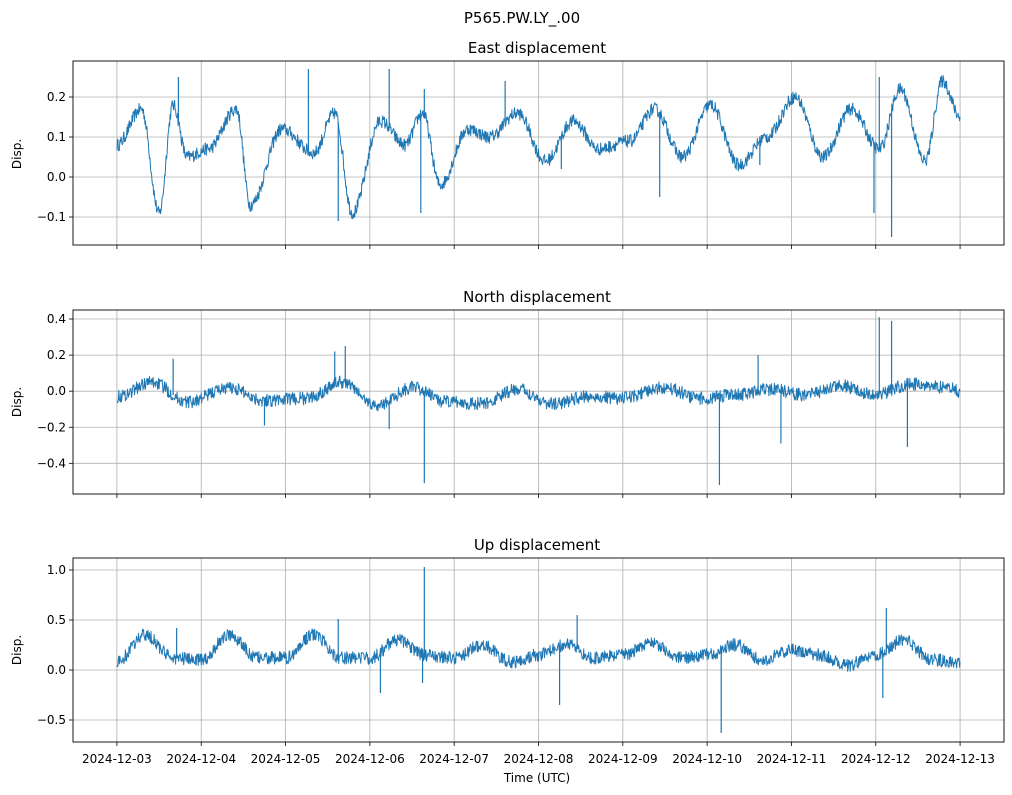 Image resolution: width=1012 pixels, height=795 pixels. Describe the element at coordinates (51, 463) in the screenshot. I see `y-tick-label: −0.4` at that location.